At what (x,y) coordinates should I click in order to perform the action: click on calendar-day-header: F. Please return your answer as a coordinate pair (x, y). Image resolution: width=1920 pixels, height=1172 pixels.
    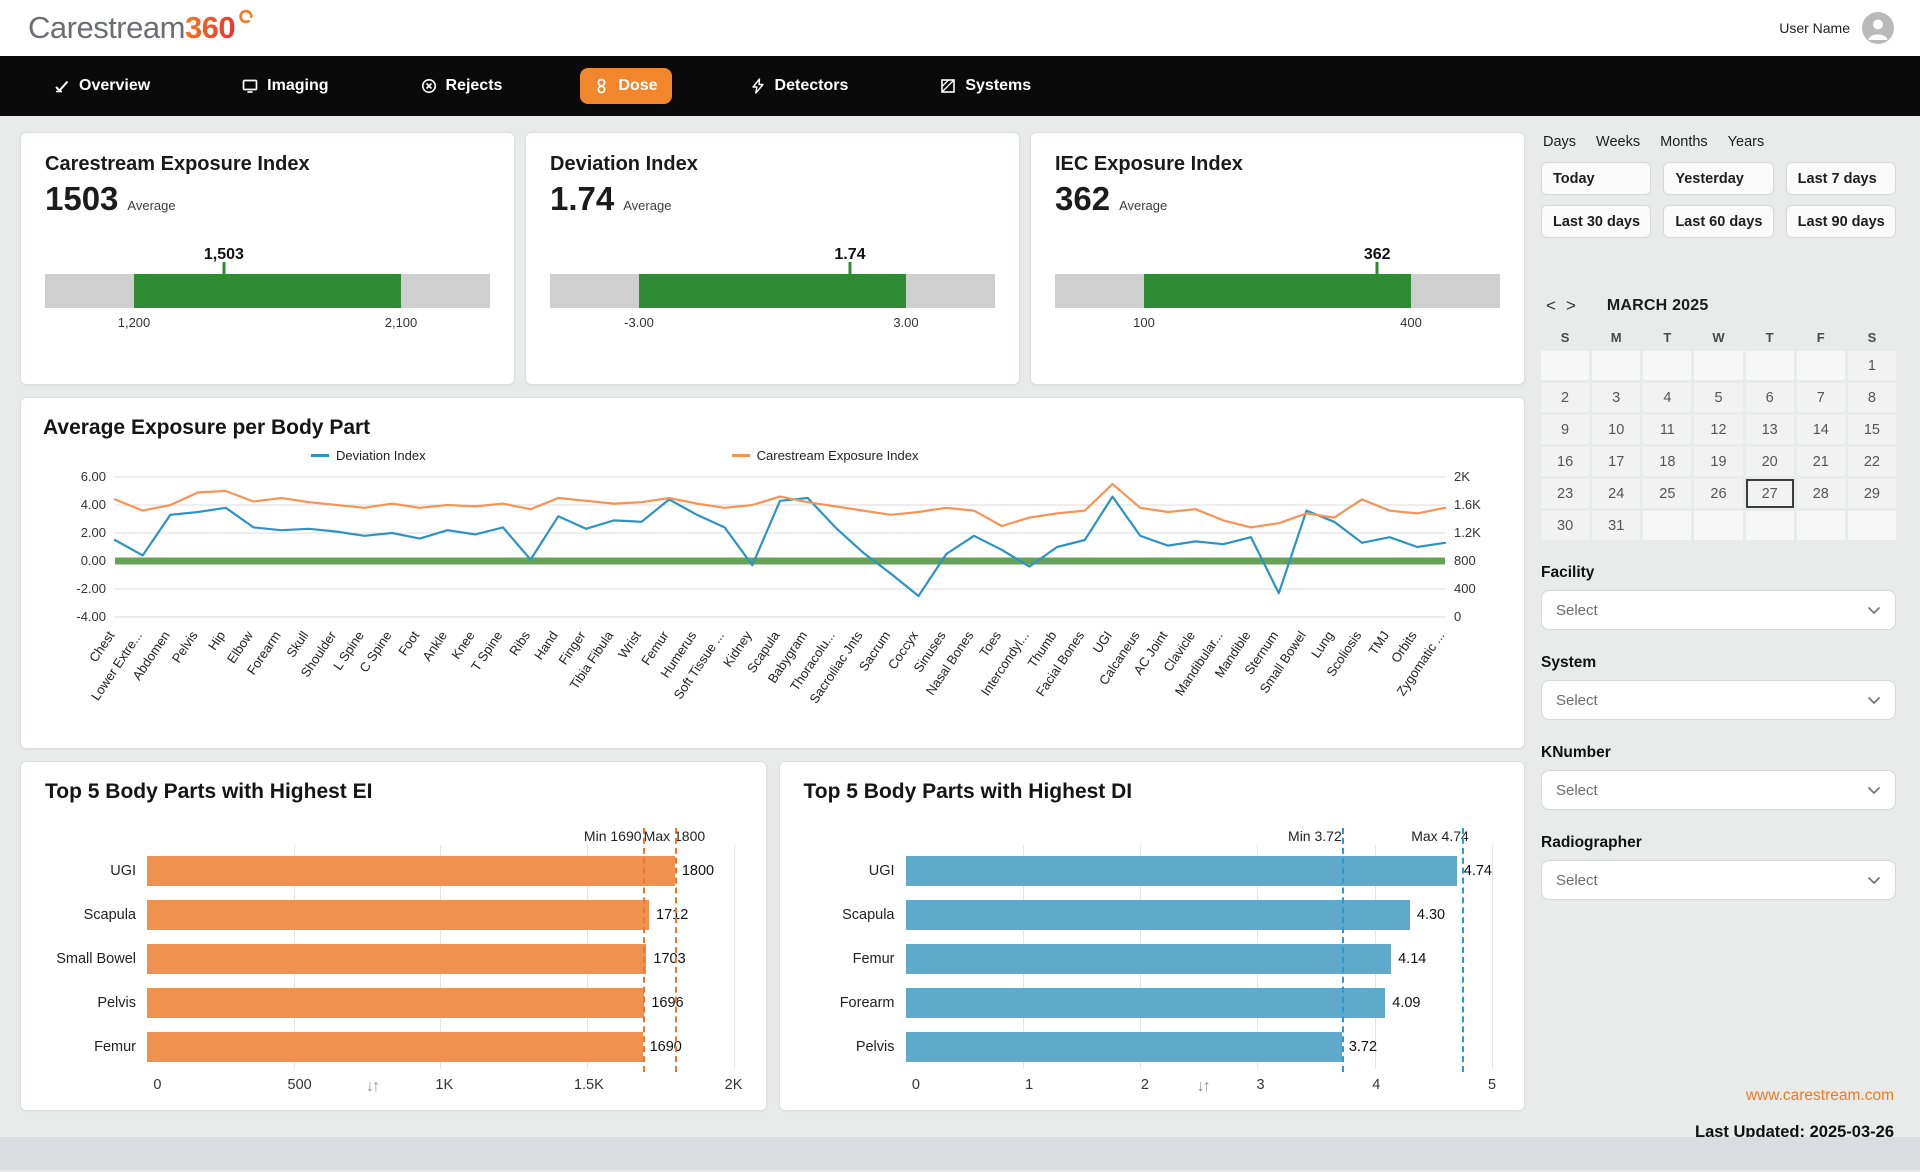
    Looking at the image, I should click on (1820, 337).